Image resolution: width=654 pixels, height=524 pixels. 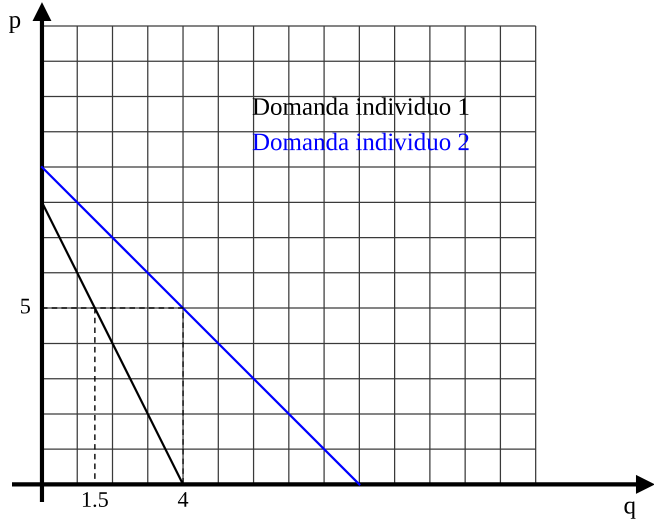 I want to click on x-axis-title: q, so click(x=630, y=510).